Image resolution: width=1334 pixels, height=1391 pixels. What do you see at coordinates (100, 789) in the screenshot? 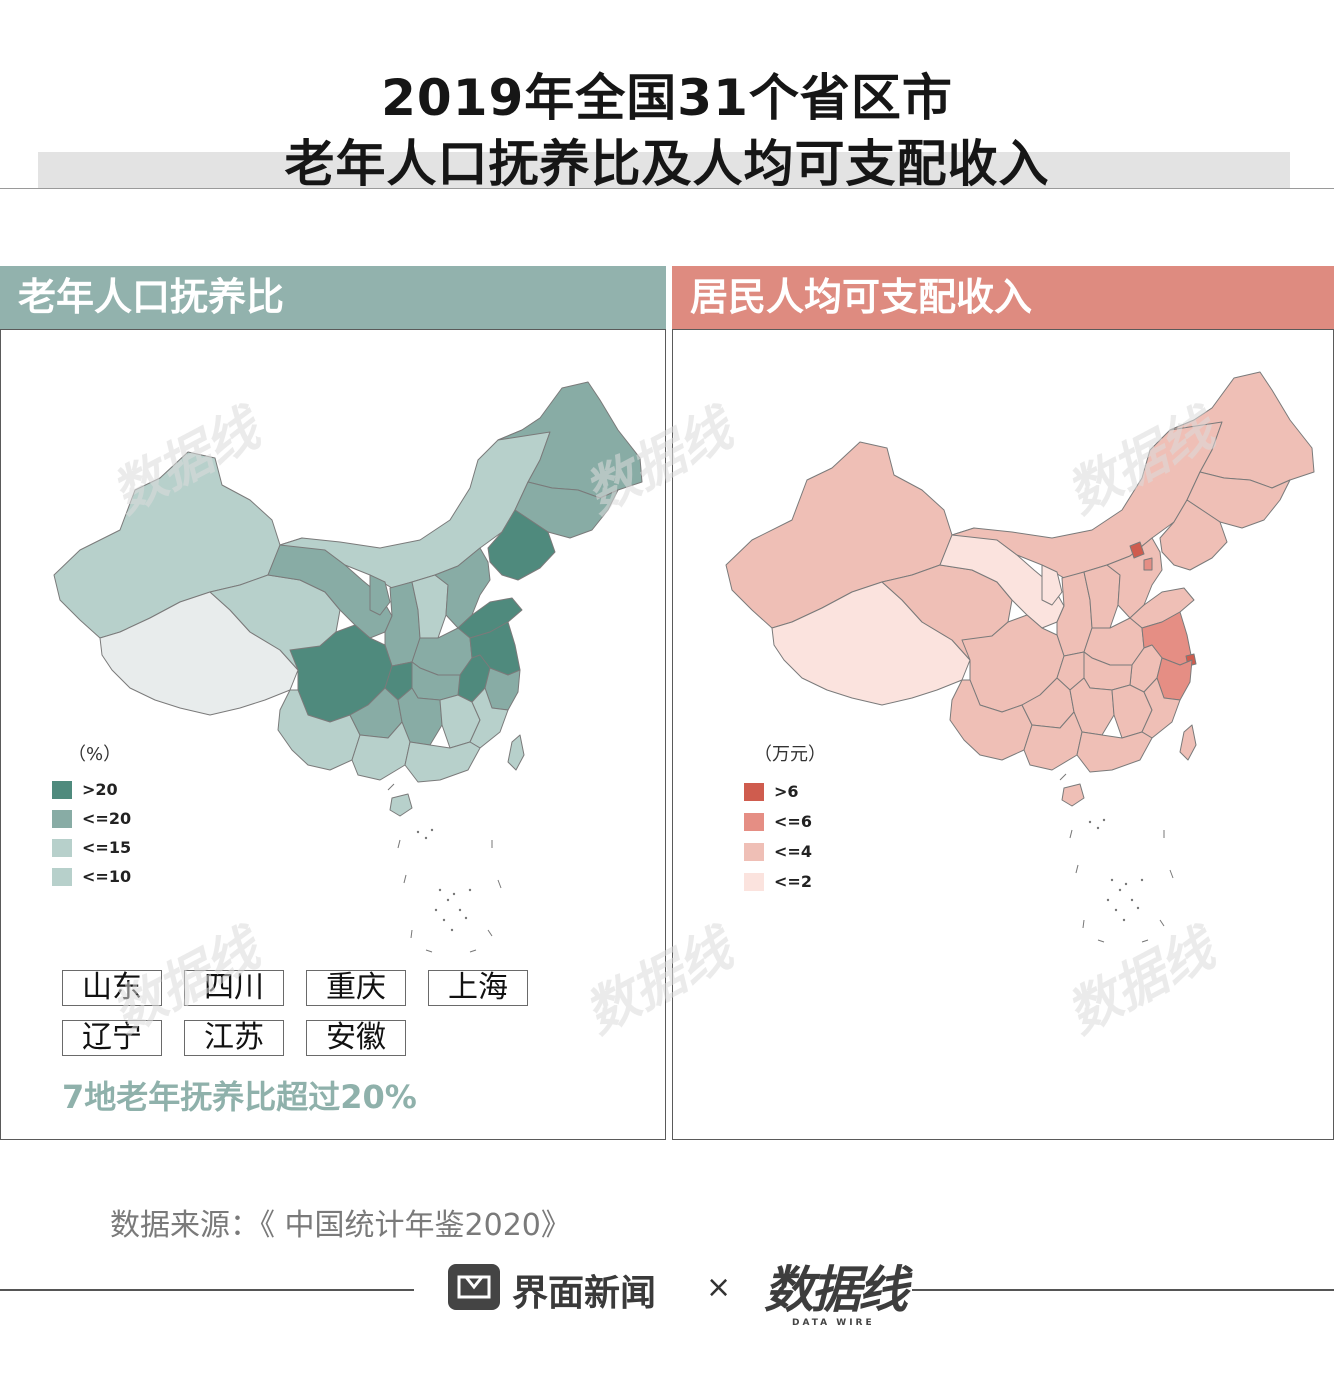
I see `legend-label: >20` at bounding box center [100, 789].